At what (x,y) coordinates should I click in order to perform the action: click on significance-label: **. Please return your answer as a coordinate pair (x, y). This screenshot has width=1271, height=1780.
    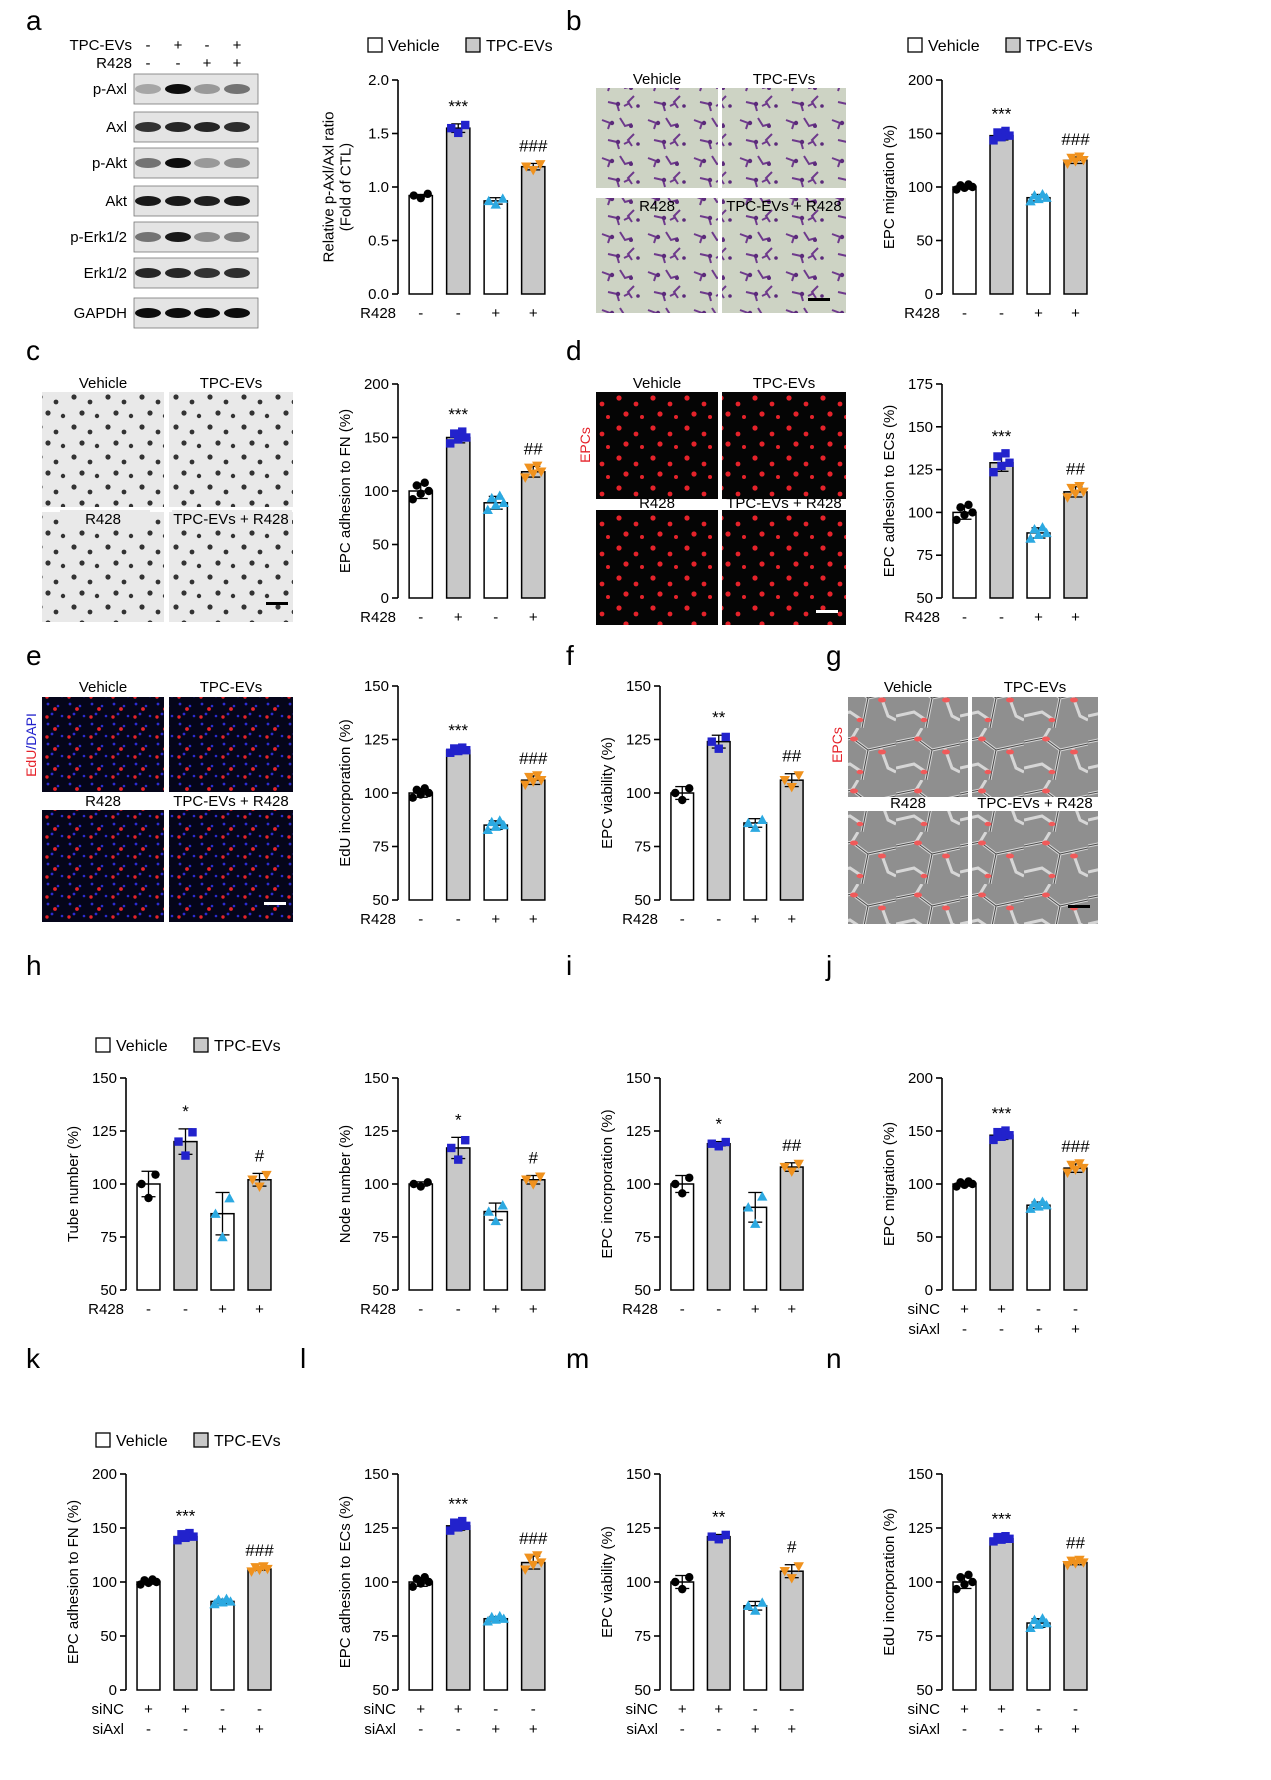
    Looking at the image, I should click on (719, 717).